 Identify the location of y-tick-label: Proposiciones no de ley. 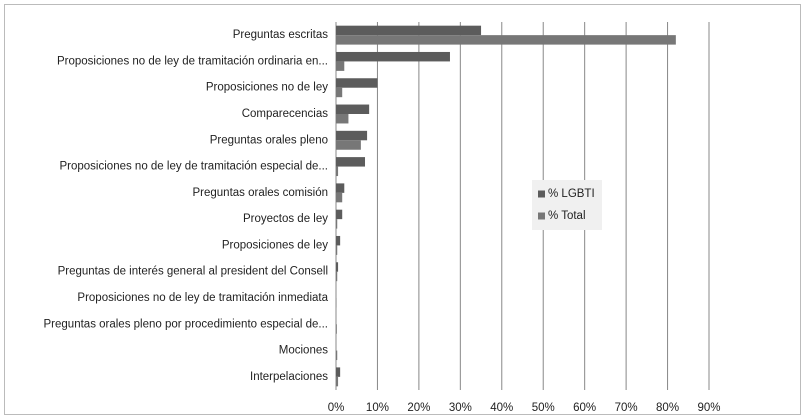
(267, 88).